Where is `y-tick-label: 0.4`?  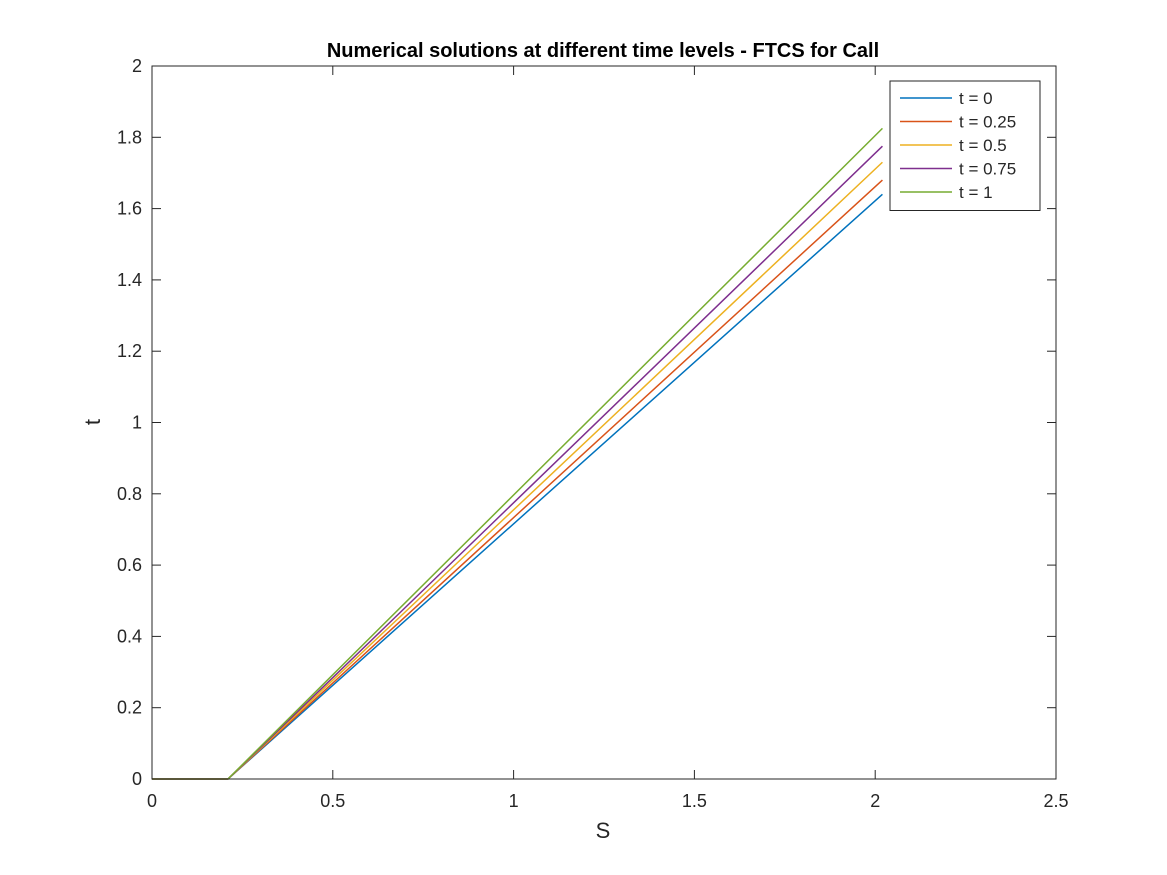
y-tick-label: 0.4 is located at coordinates (129, 636).